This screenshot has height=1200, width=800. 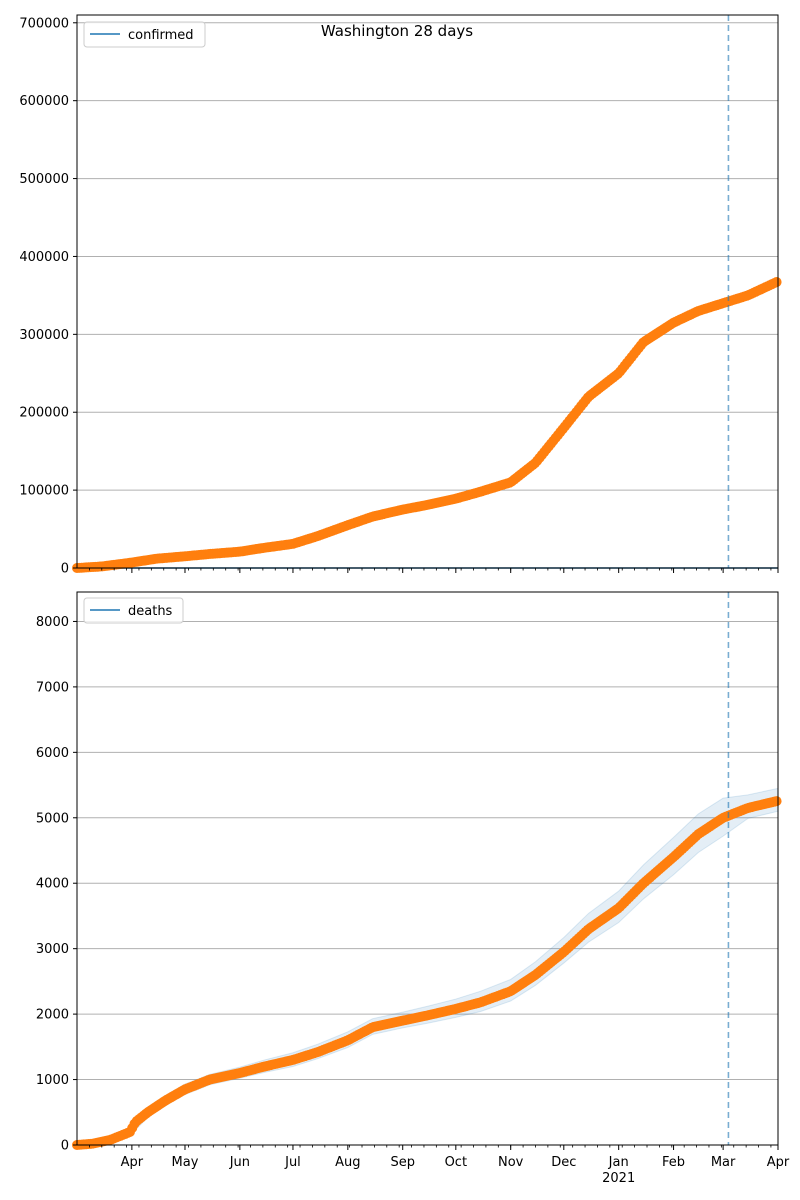 What do you see at coordinates (402, 1162) in the screenshot?
I see `deaths-x-tick-label: Sep` at bounding box center [402, 1162].